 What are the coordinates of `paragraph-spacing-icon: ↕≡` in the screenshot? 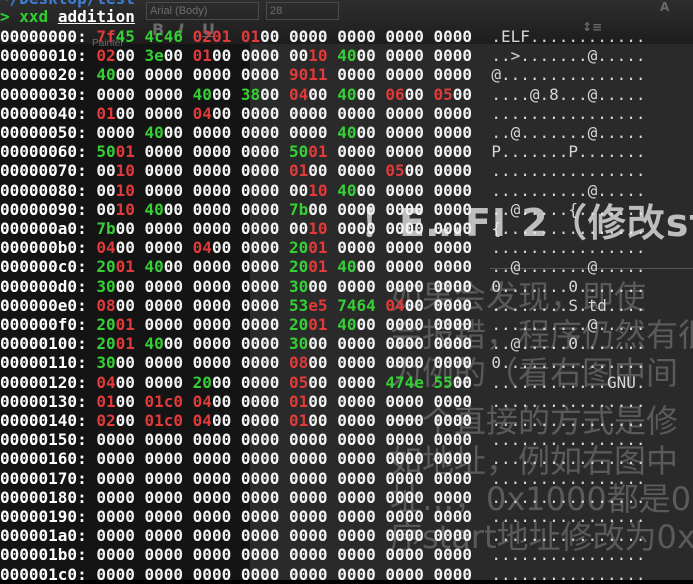 It's located at (592, 27).